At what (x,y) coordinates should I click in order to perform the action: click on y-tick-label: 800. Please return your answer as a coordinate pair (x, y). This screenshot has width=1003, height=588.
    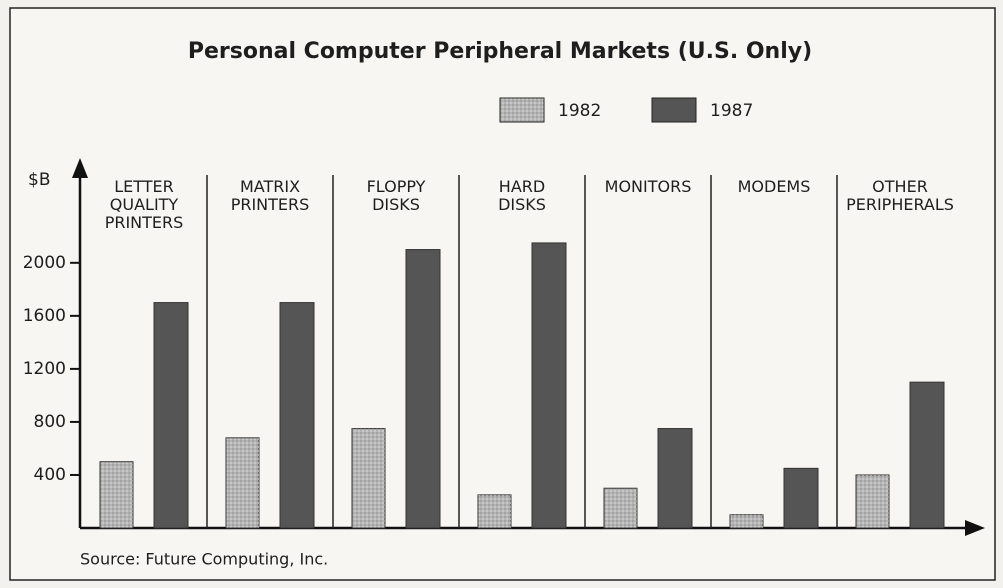
    Looking at the image, I should click on (50, 422).